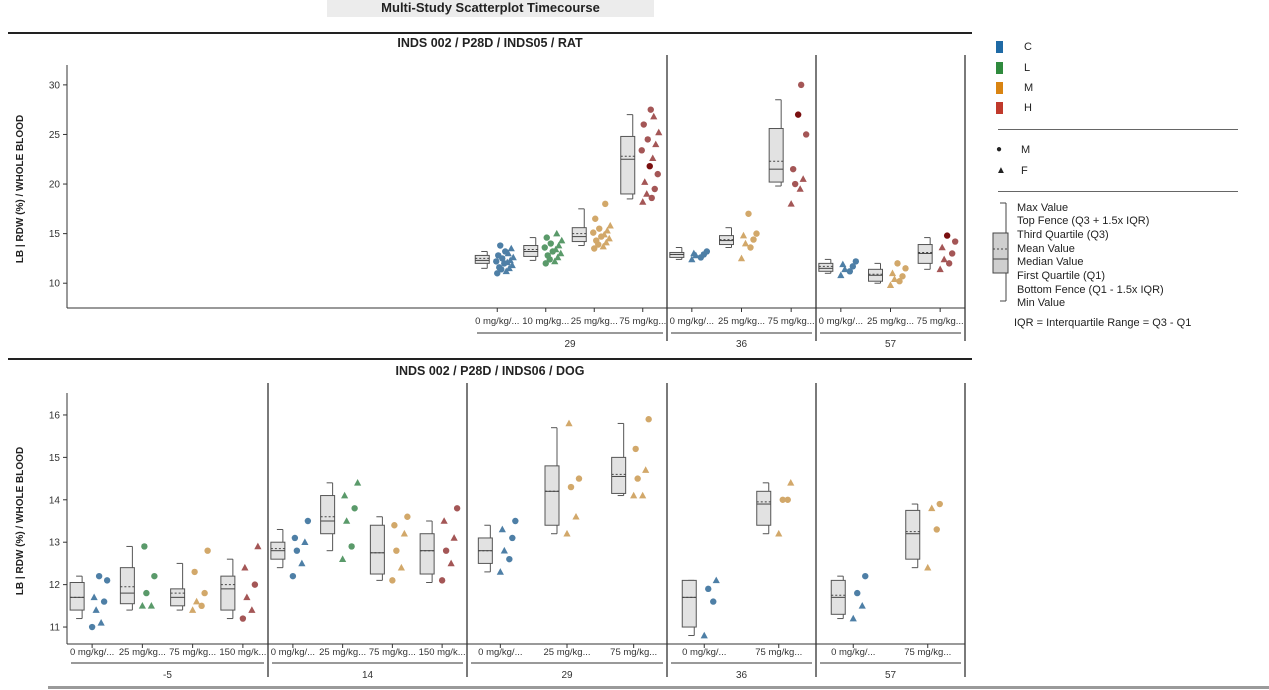 Image resolution: width=1269 pixels, height=690 pixels. Describe the element at coordinates (55, 135) in the screenshot. I see `y-tick-label: 25` at that location.